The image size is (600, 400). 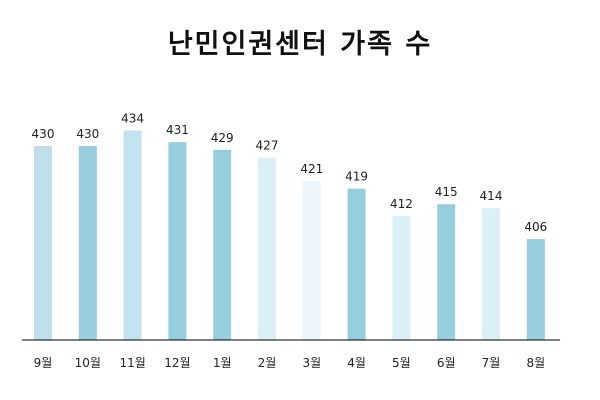 What do you see at coordinates (222, 244) in the screenshot?
I see `bar-1월` at bounding box center [222, 244].